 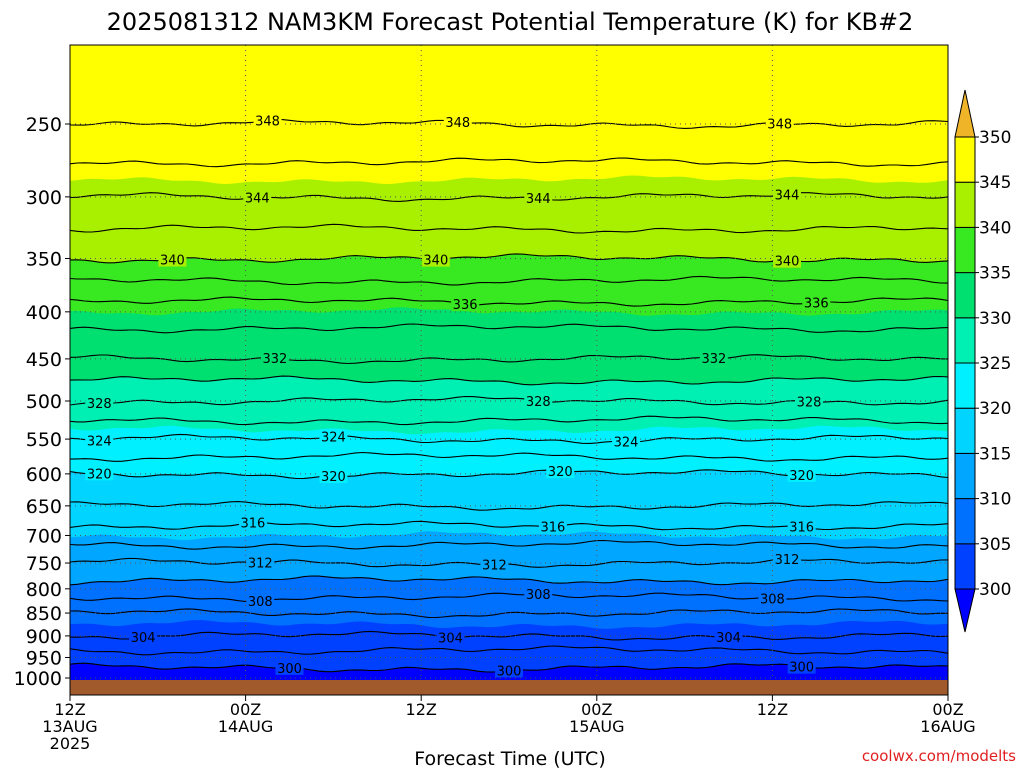 I want to click on ground-surface, so click(x=509, y=687).